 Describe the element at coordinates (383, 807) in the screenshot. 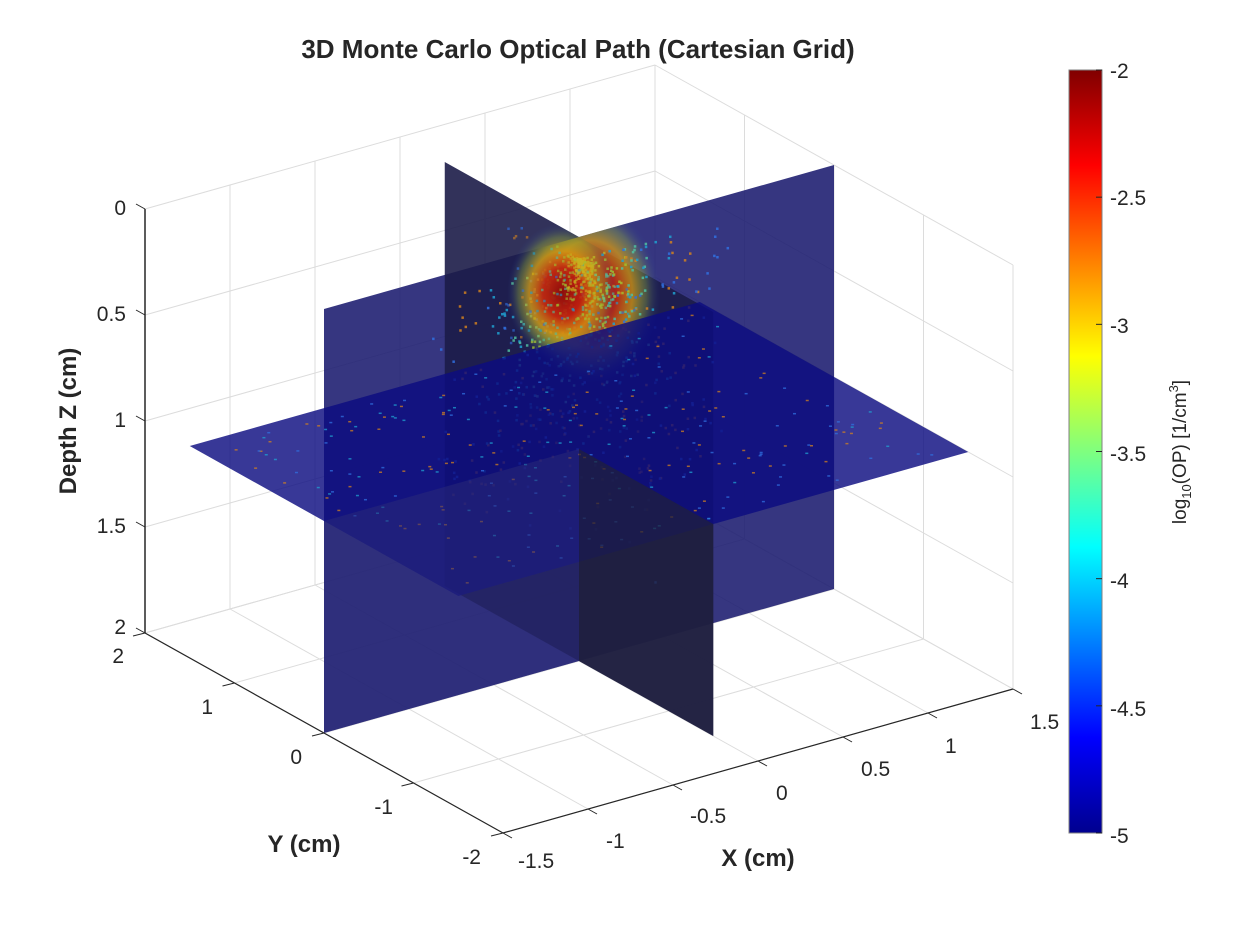

I see `y-tick-label: -1` at that location.